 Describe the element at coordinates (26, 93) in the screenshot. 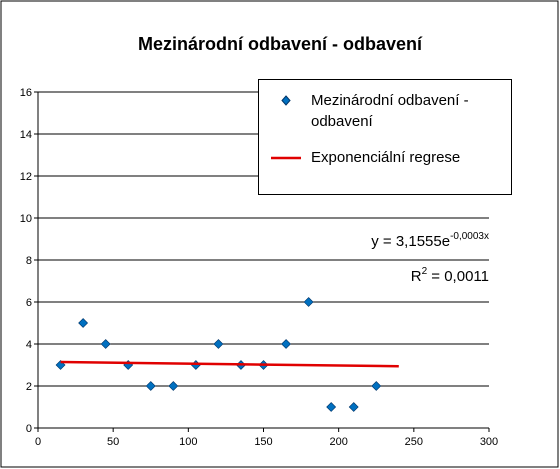

I see `y-tick-label: 16` at that location.